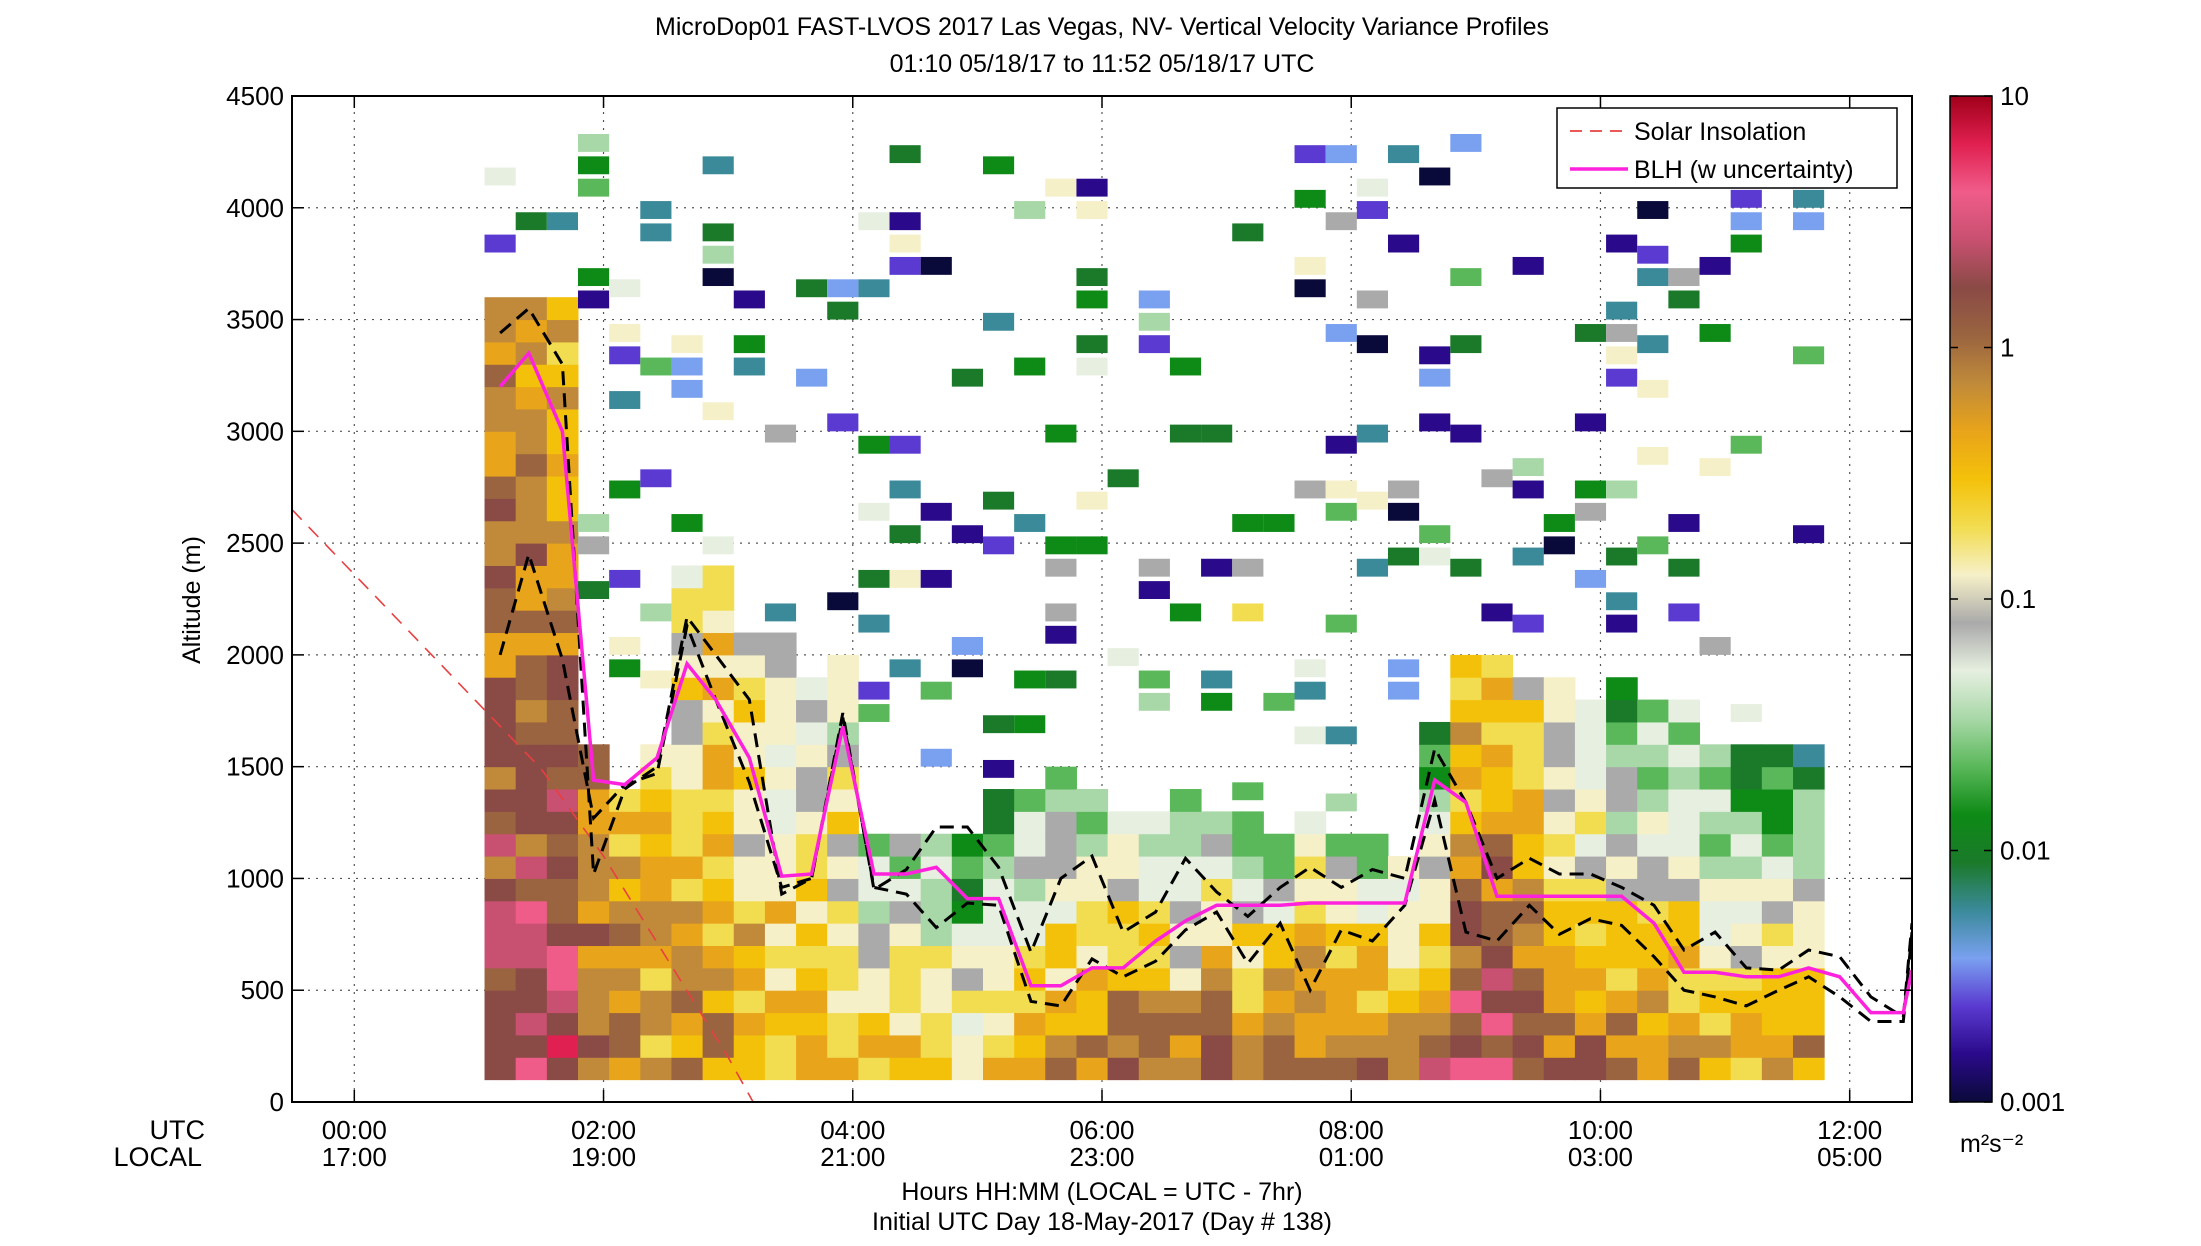 The image size is (2201, 1246). Describe the element at coordinates (2032, 1102) in the screenshot. I see `colorbar-tick-label: 0.001` at that location.